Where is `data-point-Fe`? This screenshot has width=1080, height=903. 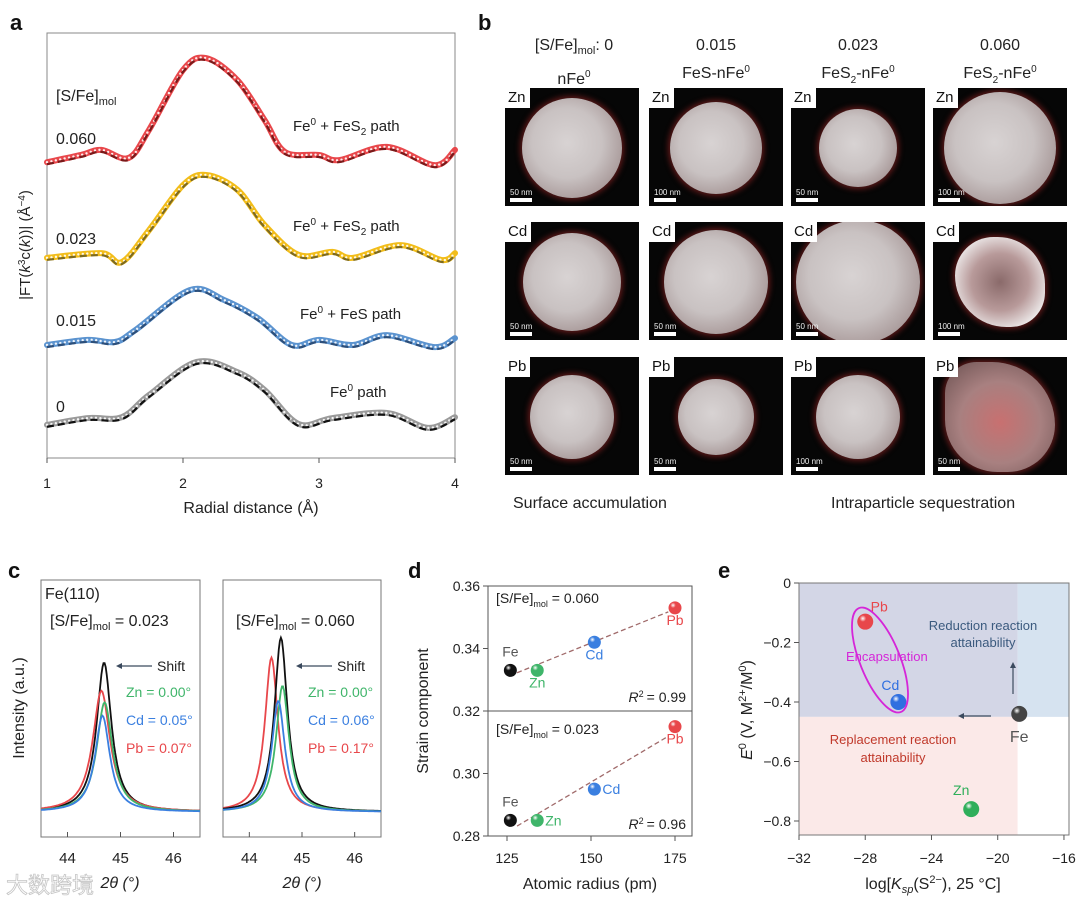 data-point-Fe is located at coordinates (1019, 713).